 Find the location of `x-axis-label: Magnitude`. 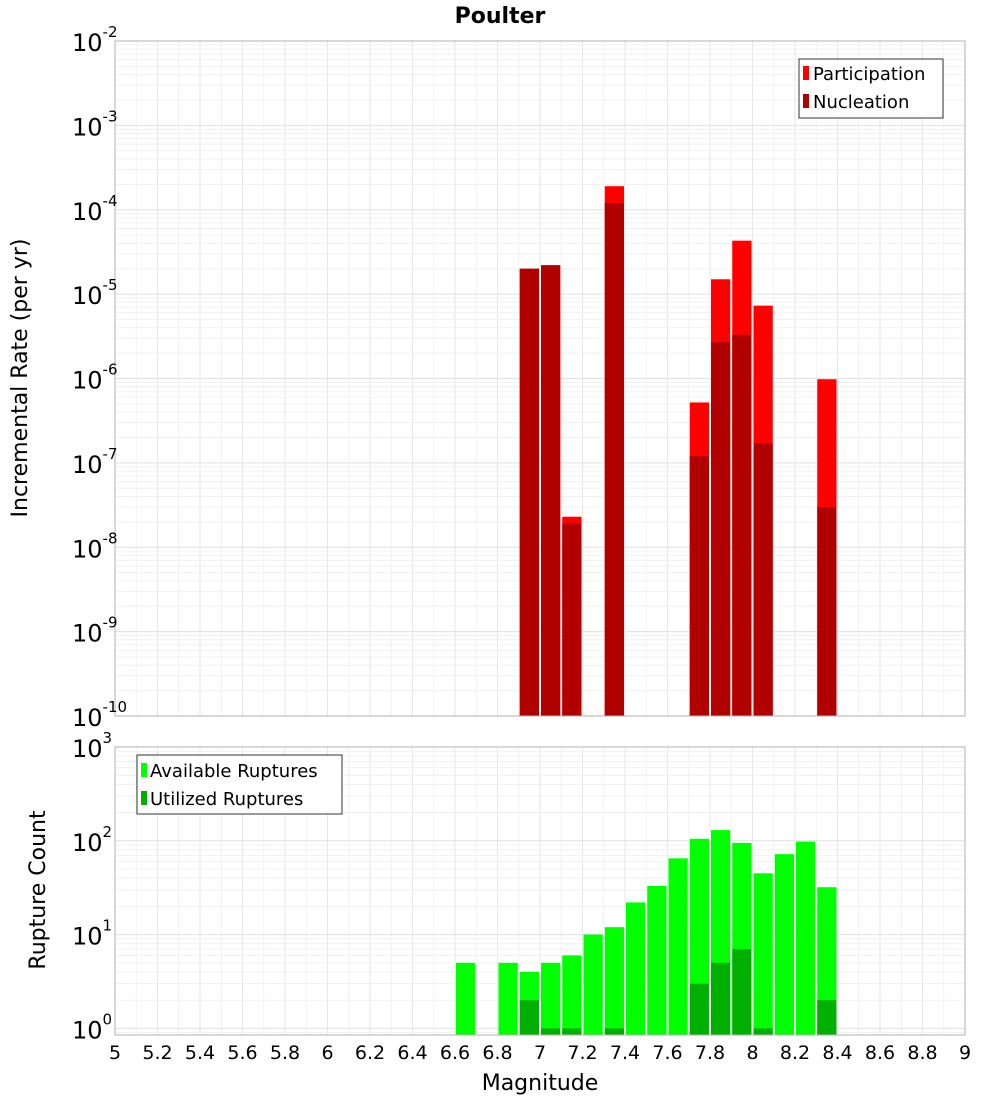

x-axis-label: Magnitude is located at coordinates (540, 1083).